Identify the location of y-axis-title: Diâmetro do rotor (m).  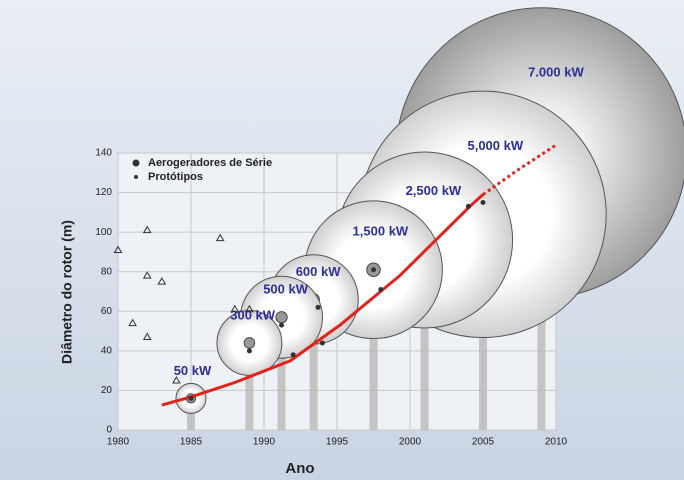
(67, 292).